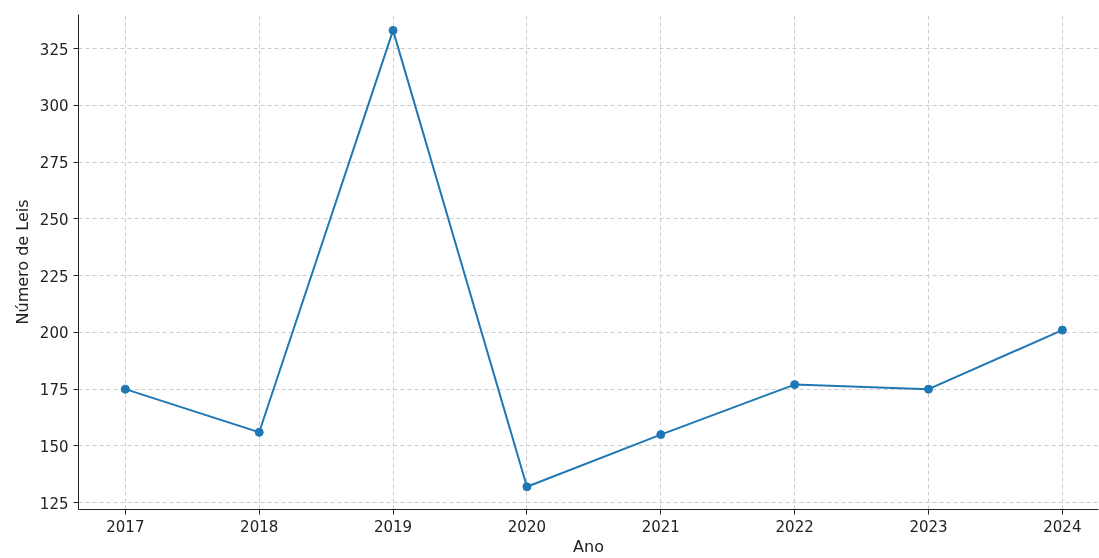  Describe the element at coordinates (54, 276) in the screenshot. I see `y-tick-label: 225` at that location.